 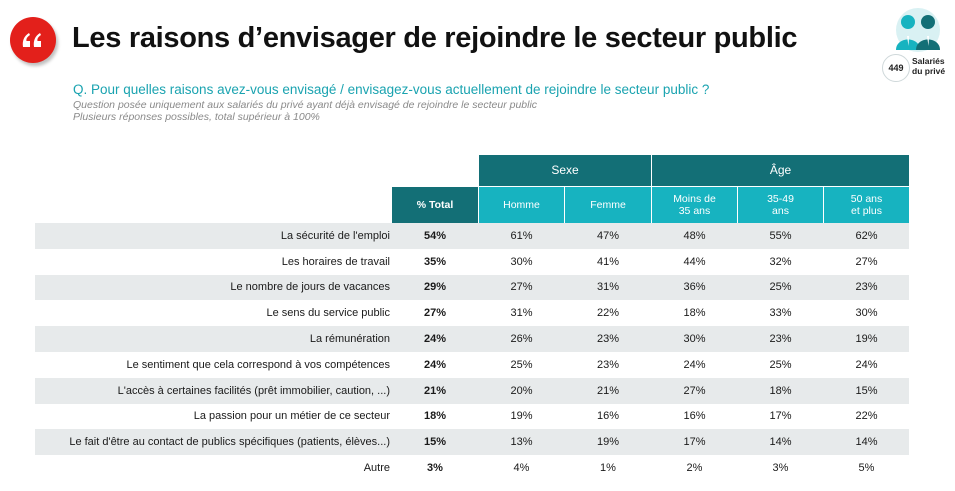 What do you see at coordinates (780, 261) in the screenshot?
I see `cell-value: 32%` at bounding box center [780, 261].